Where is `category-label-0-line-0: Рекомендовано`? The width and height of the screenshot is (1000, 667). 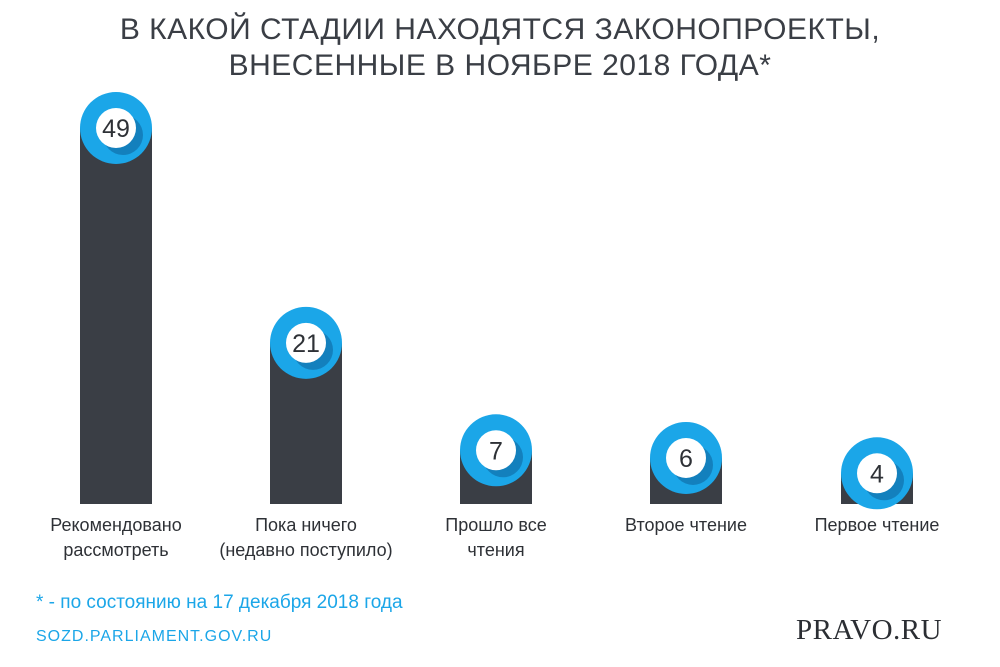
category-label-0-line-0: Рекомендовано is located at coordinates (115, 525).